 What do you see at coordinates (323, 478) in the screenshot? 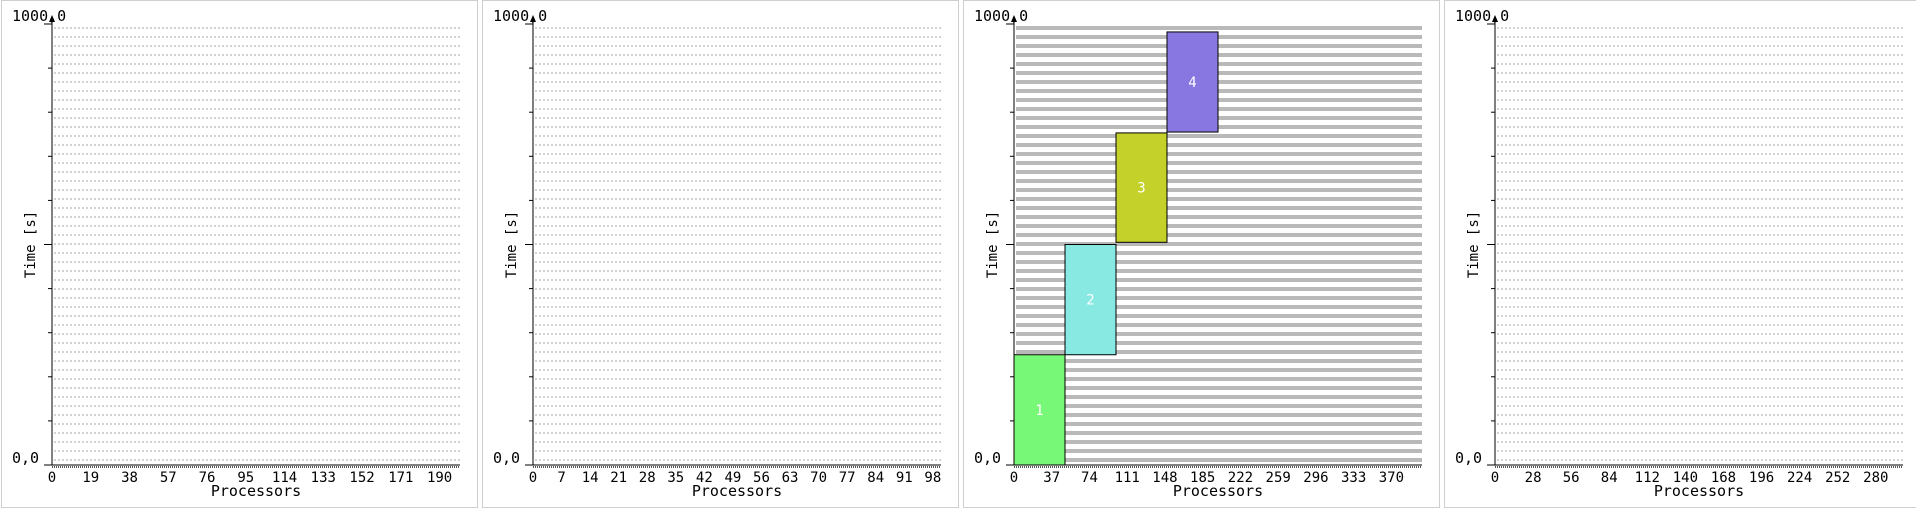
I see `x-tick-label: 133` at bounding box center [323, 478].